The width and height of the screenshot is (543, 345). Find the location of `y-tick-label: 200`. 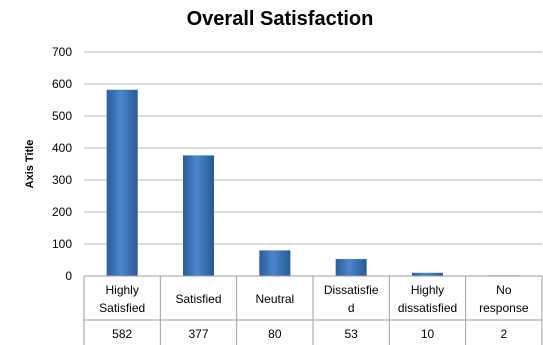

y-tick-label: 200 is located at coordinates (62, 212).